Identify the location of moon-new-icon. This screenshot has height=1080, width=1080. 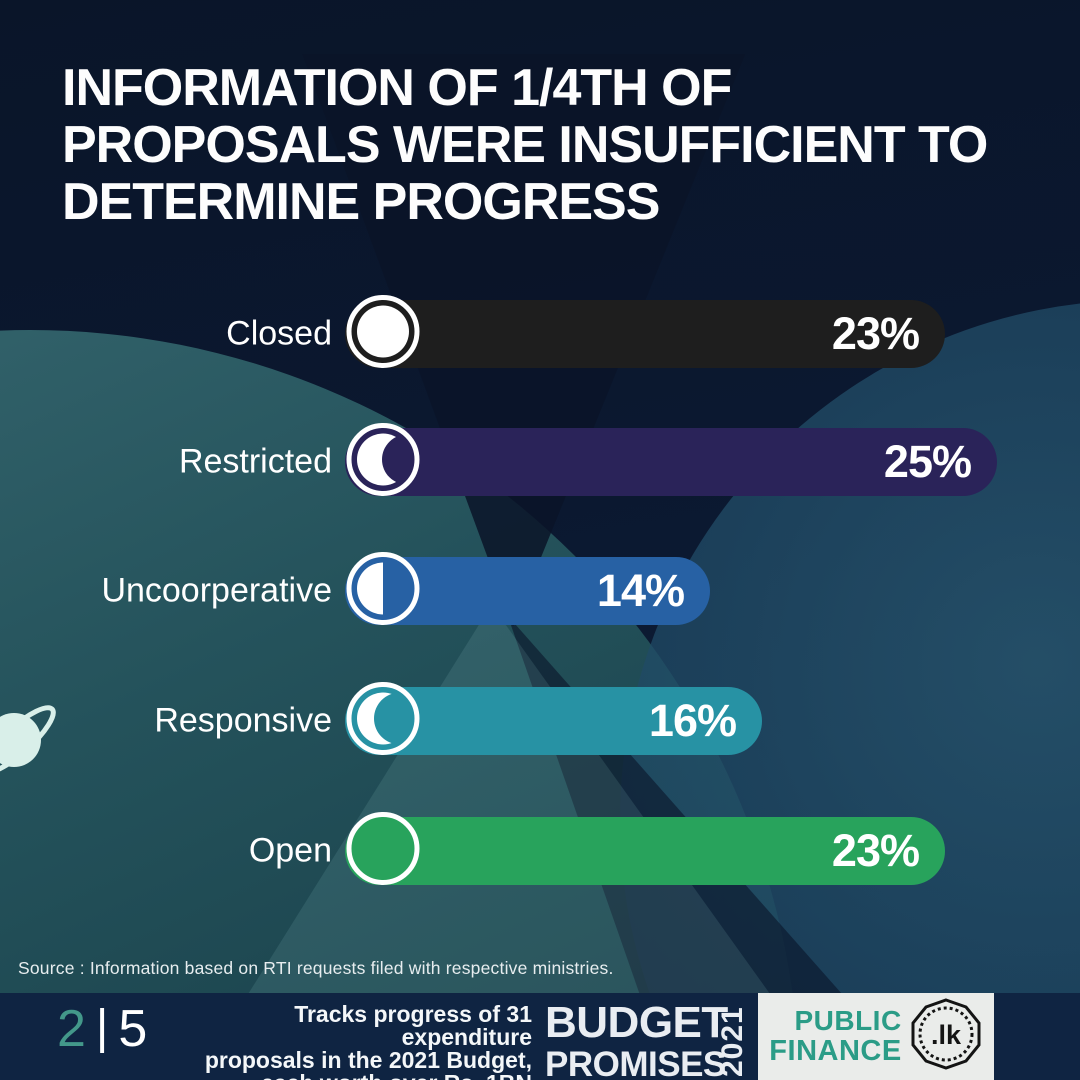
(383, 848).